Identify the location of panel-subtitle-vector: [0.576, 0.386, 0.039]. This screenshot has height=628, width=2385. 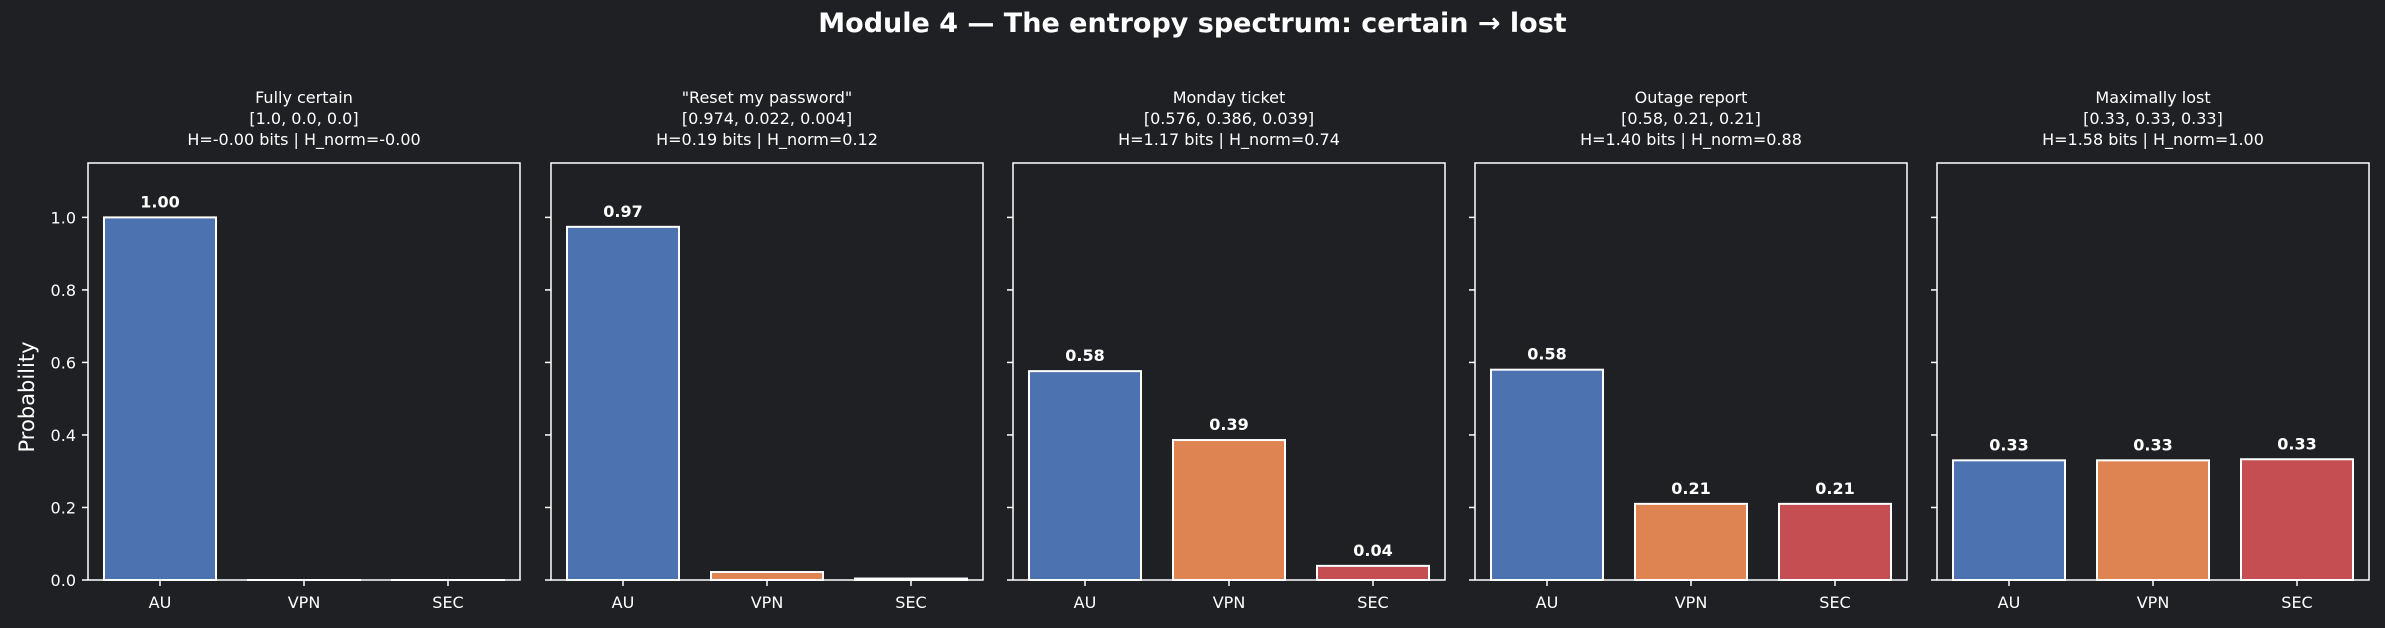
(1229, 118).